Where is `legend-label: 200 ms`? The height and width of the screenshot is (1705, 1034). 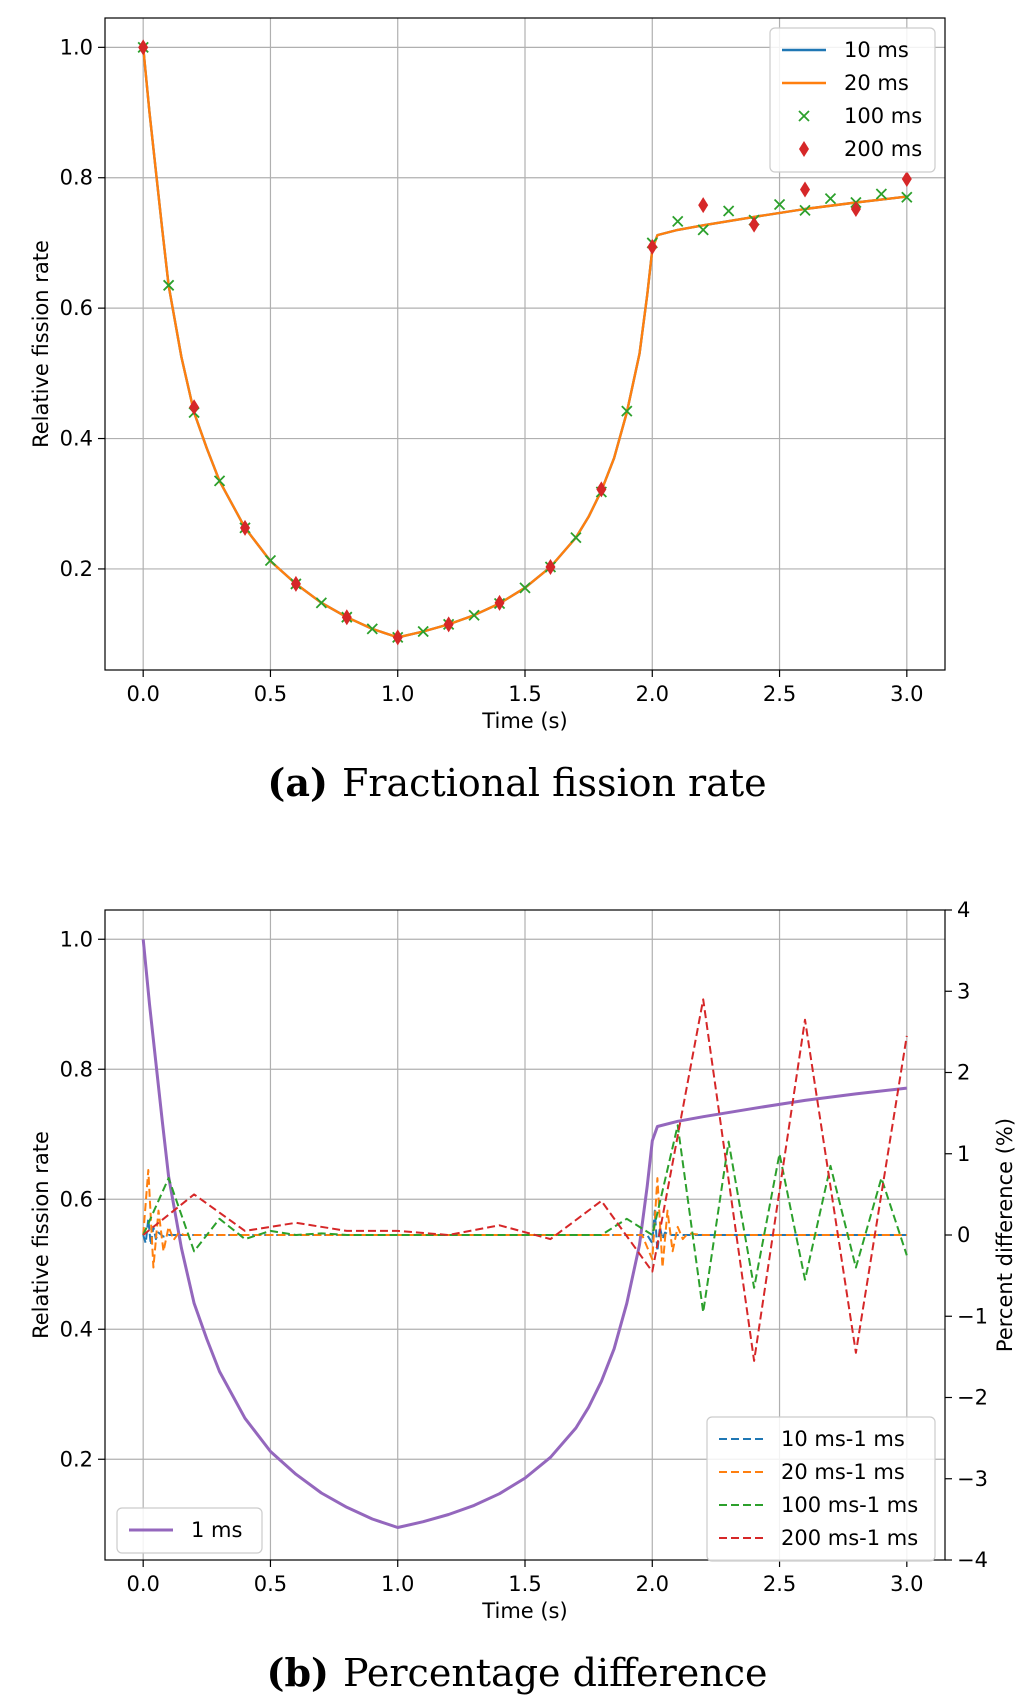
legend-label: 200 ms is located at coordinates (883, 149).